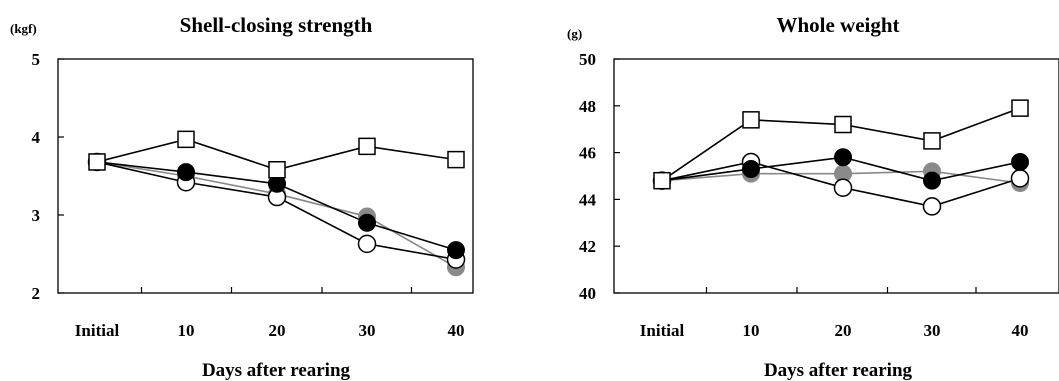  What do you see at coordinates (587, 246) in the screenshot?
I see `y-tick-label: 42` at bounding box center [587, 246].